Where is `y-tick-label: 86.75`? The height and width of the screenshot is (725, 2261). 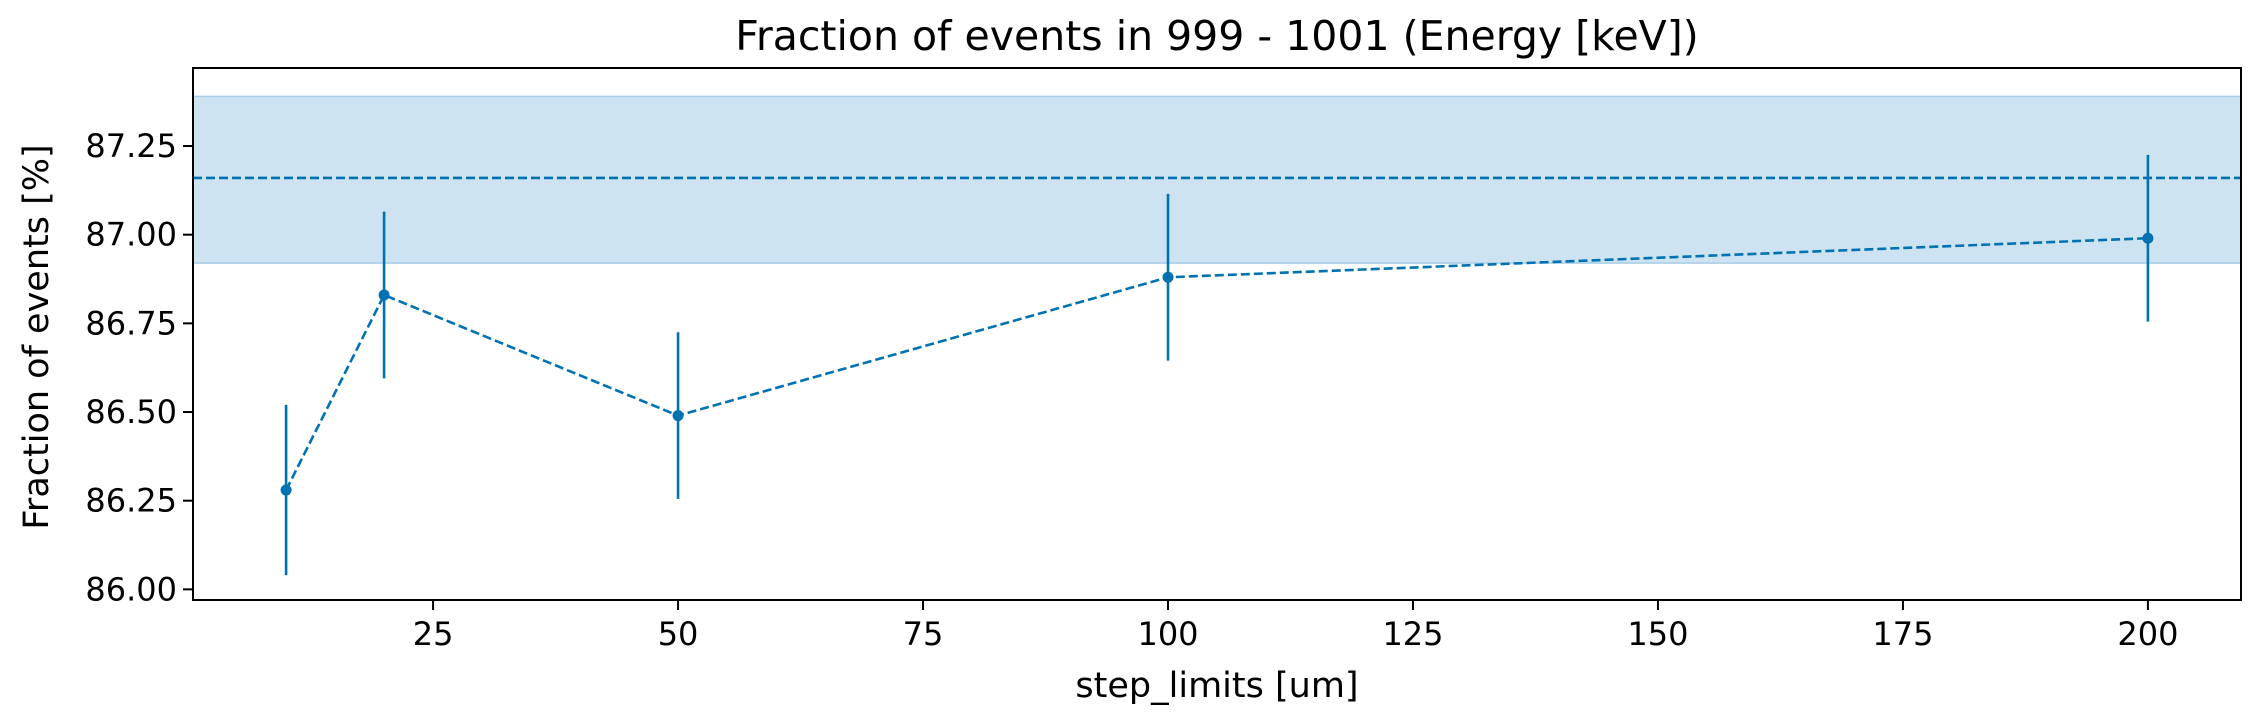 y-tick-label: 86.75 is located at coordinates (131, 323).